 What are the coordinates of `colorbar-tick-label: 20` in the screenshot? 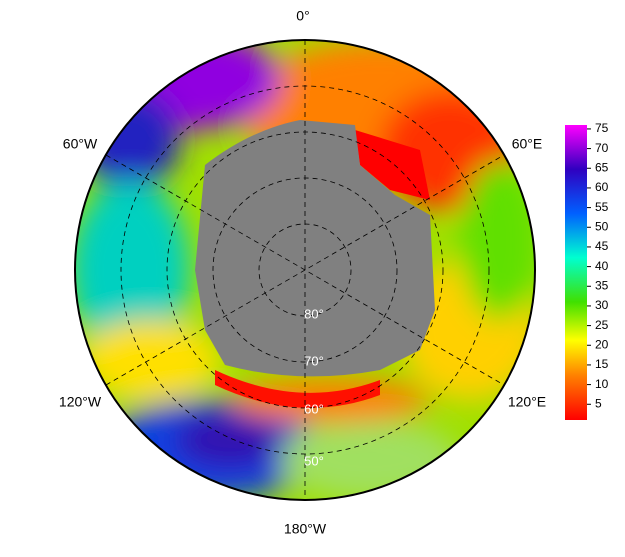 It's located at (602, 344).